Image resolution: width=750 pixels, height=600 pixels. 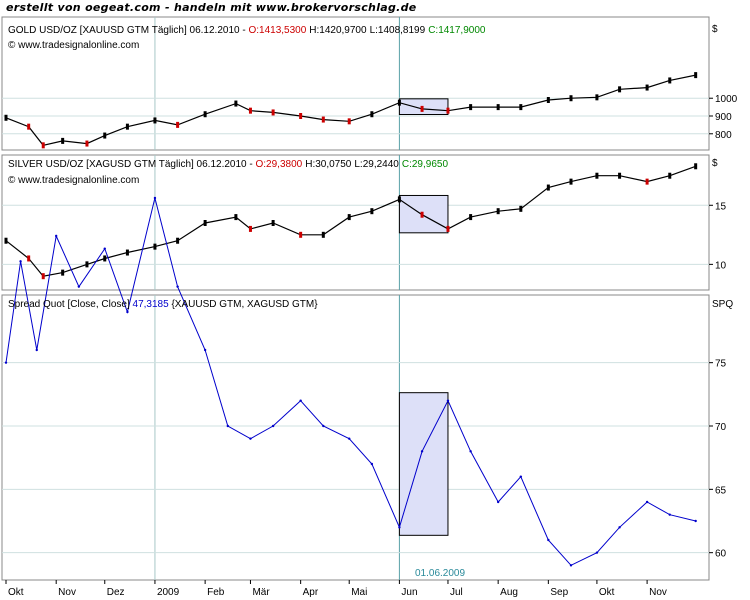 I want to click on y-tick-label: 15, so click(x=721, y=206).